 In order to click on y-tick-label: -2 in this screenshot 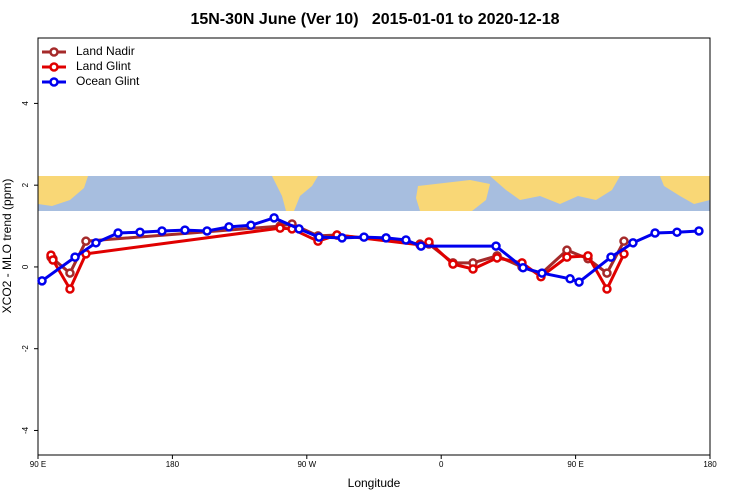, I will do `click(25, 349)`.